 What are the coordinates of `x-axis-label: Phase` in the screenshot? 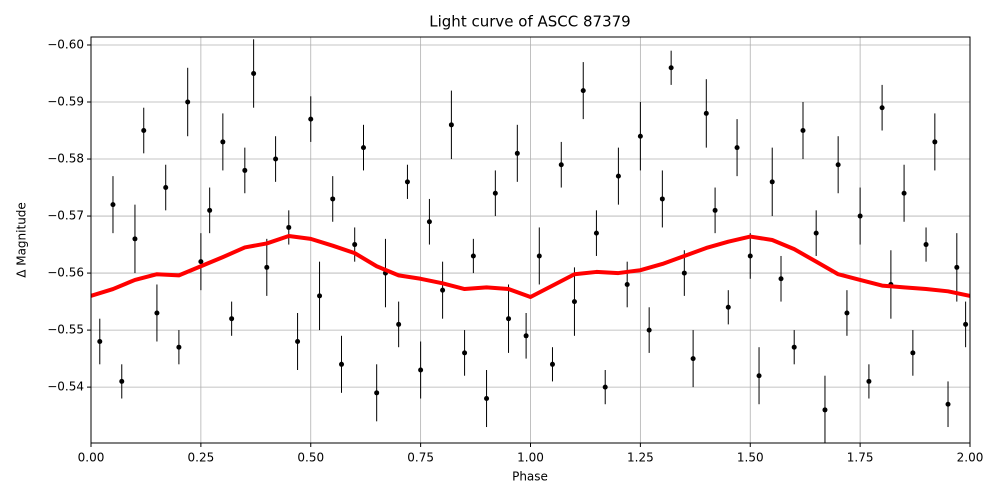 It's located at (530, 477).